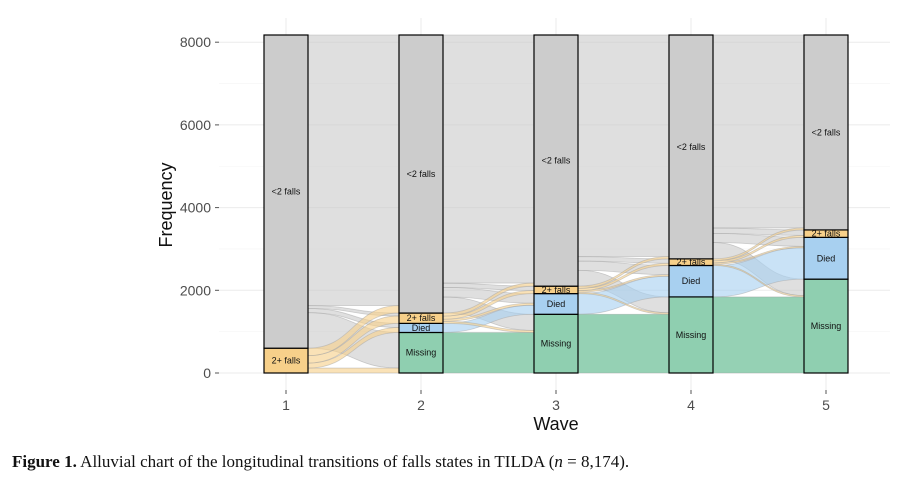  Describe the element at coordinates (207, 373) in the screenshot. I see `y-tick-label: 0` at that location.